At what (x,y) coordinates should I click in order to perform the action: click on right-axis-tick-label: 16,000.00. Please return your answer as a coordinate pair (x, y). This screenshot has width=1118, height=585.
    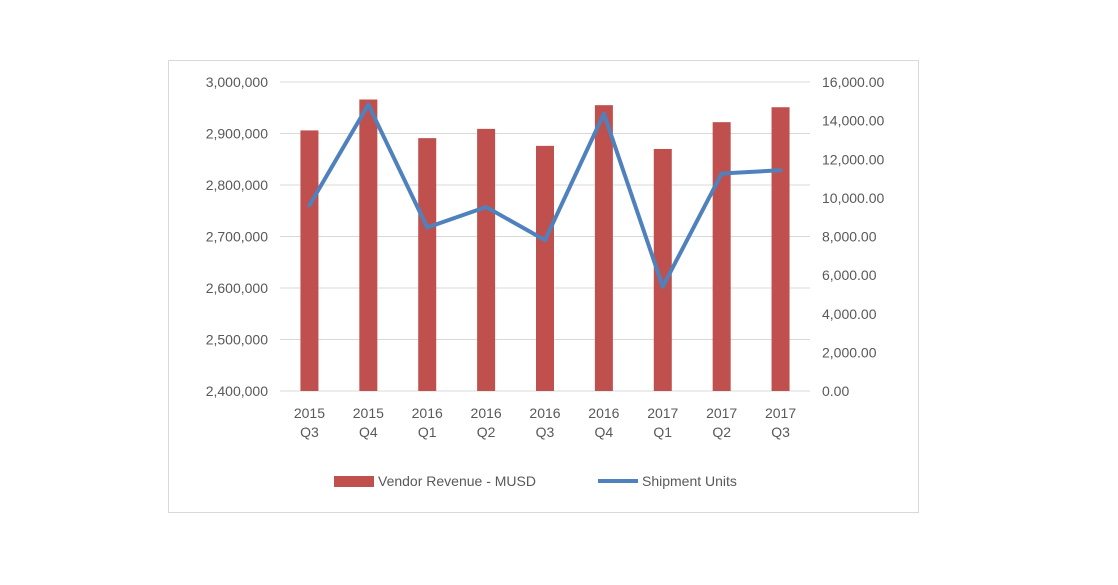
    Looking at the image, I should click on (853, 82).